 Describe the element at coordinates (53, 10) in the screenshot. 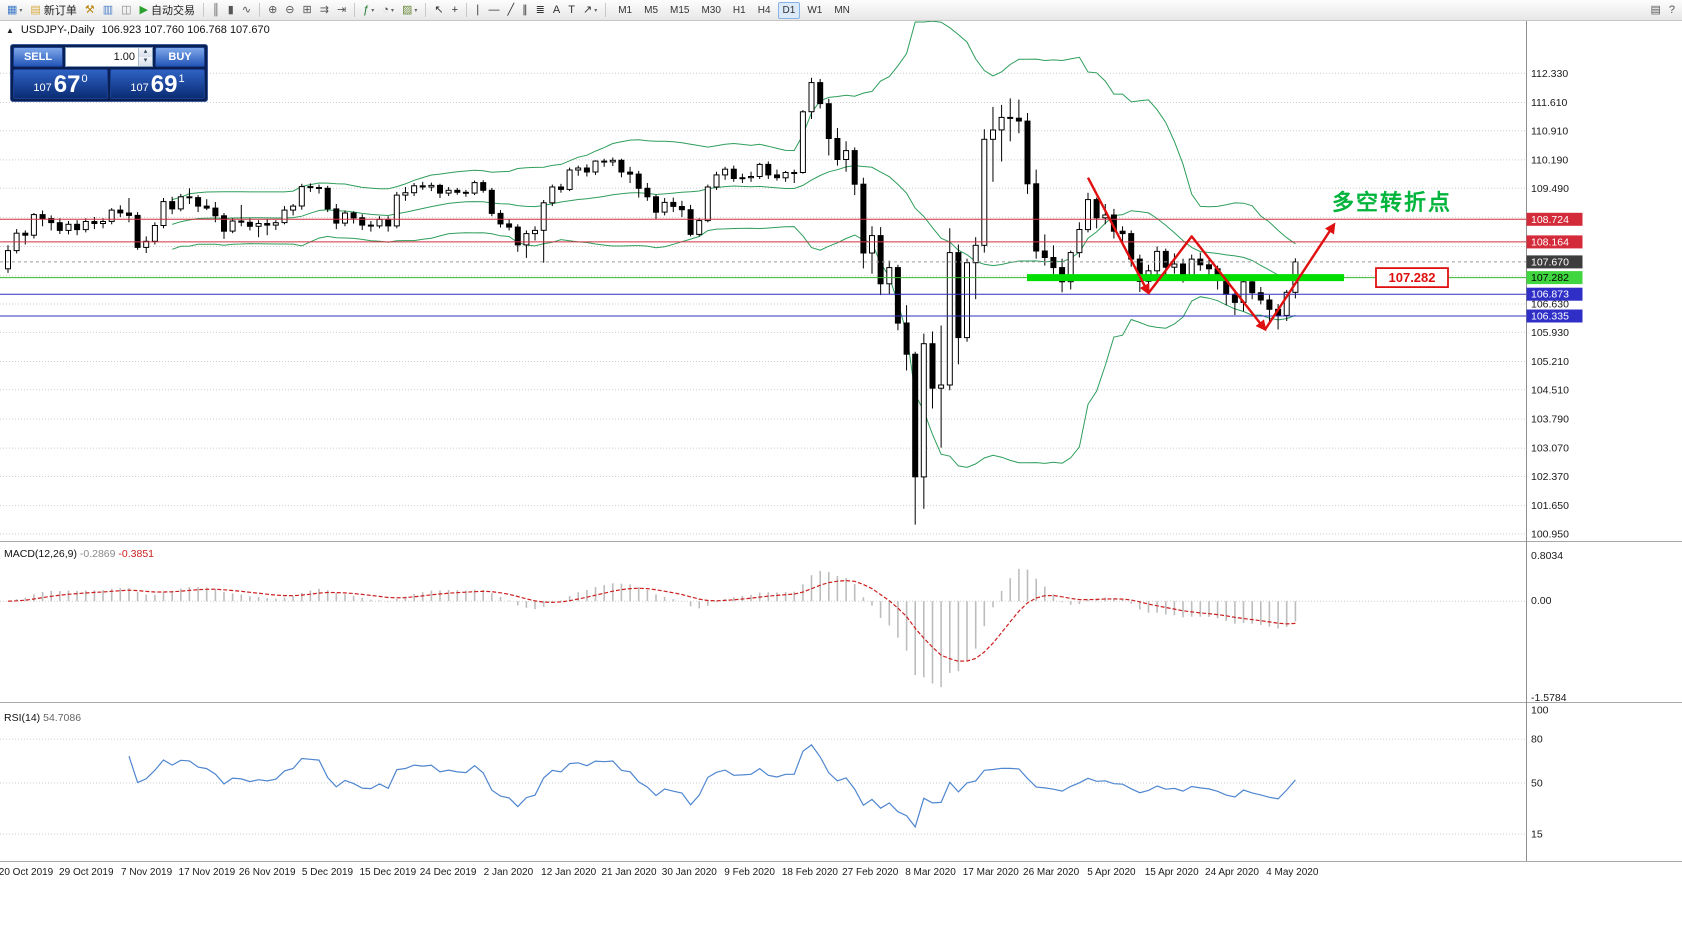

I see `new-order-button: ▤ 新订单` at that location.